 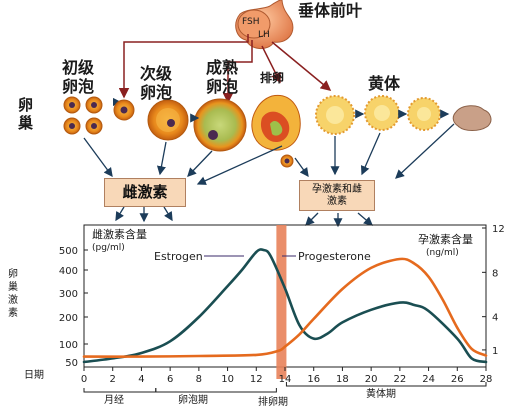 What do you see at coordinates (495, 273) in the screenshot?
I see `right-tick-label: 8` at bounding box center [495, 273].